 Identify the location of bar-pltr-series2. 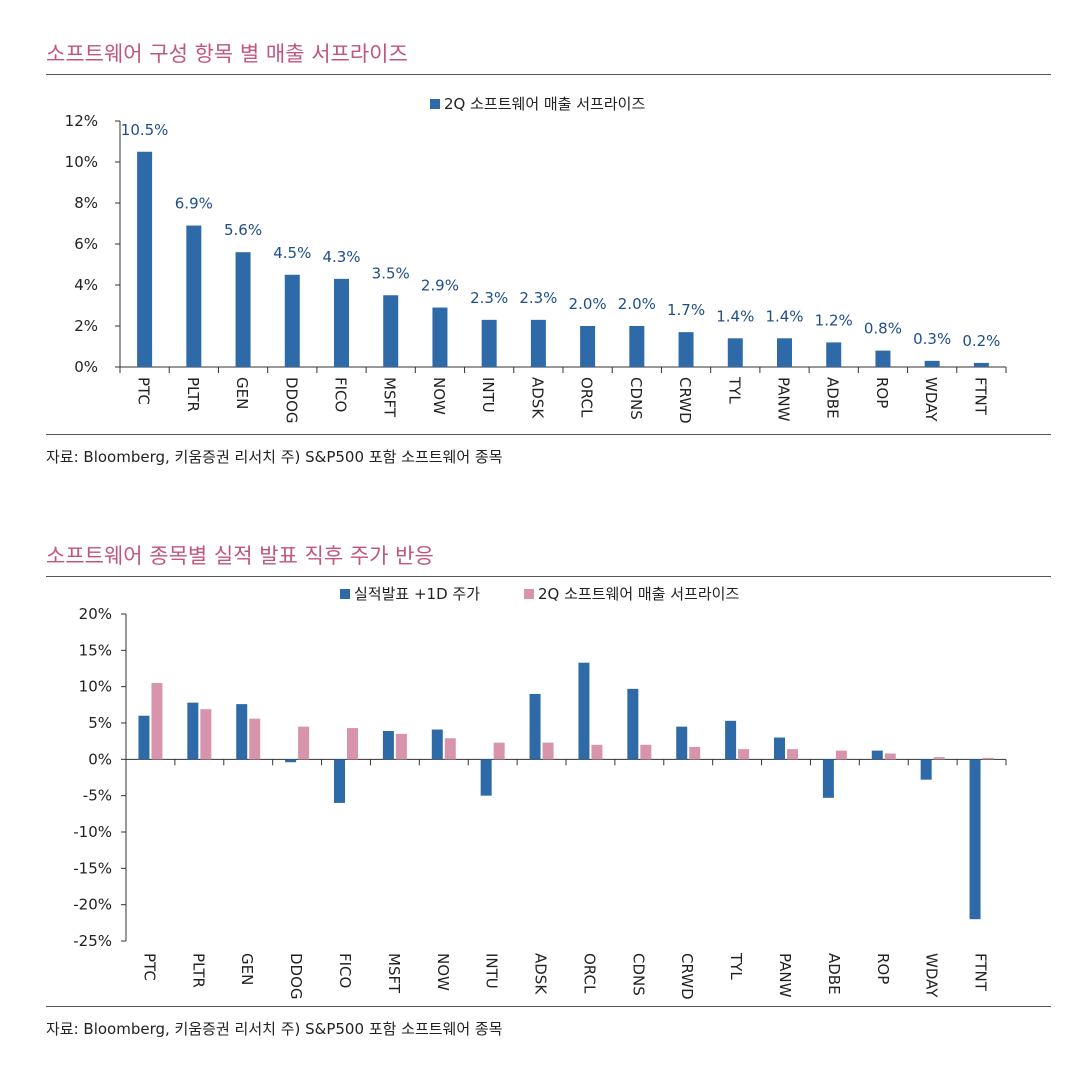
(206, 734).